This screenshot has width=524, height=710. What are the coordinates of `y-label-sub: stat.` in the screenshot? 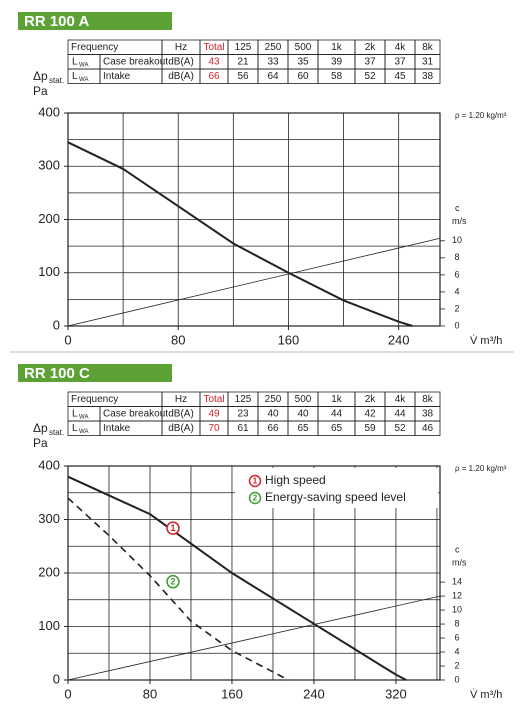 It's located at (56, 432).